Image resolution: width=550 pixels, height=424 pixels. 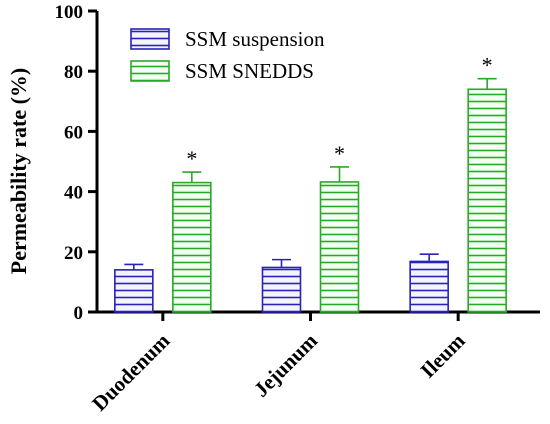 What do you see at coordinates (73, 132) in the screenshot?
I see `y-tick-label: 60` at bounding box center [73, 132].